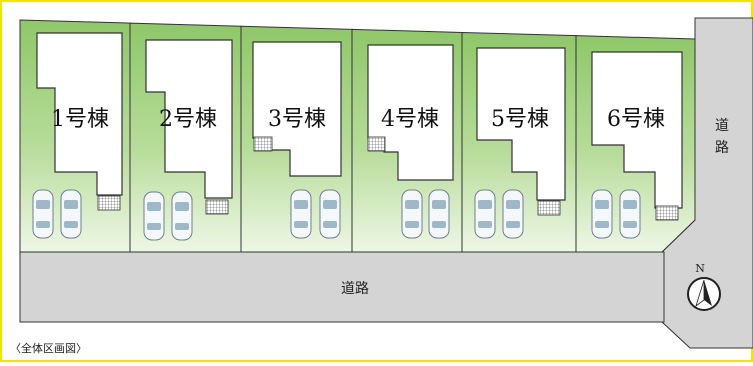  I want to click on plot-label-4: 4号棟, so click(410, 119).